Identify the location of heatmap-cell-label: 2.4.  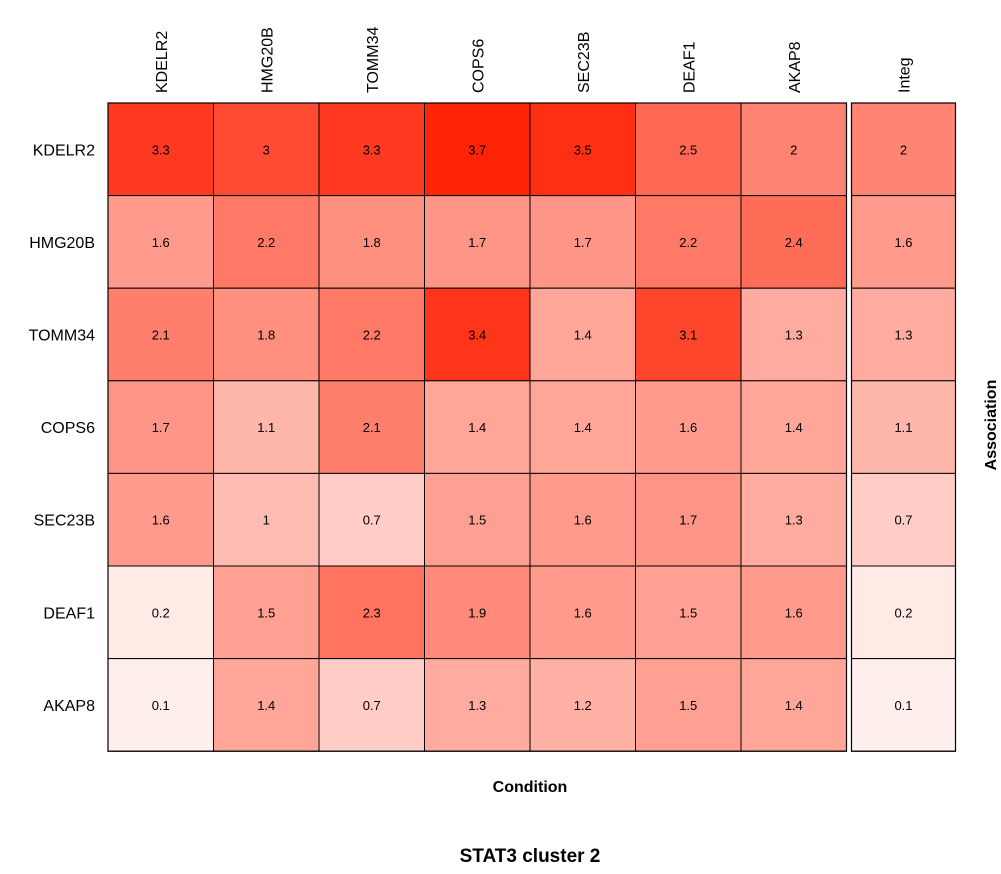
(794, 242).